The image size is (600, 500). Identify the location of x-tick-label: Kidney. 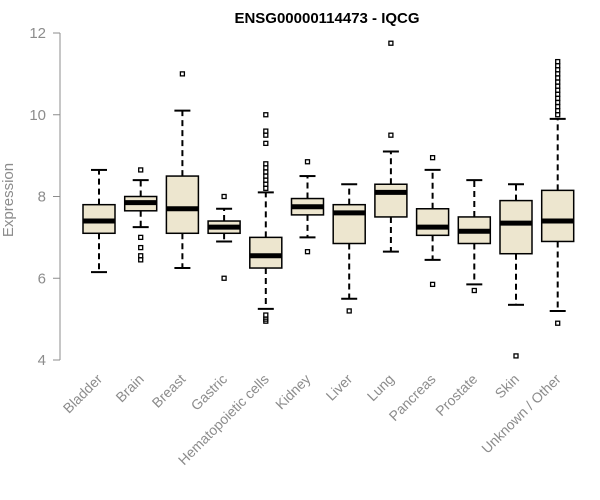
(293, 392).